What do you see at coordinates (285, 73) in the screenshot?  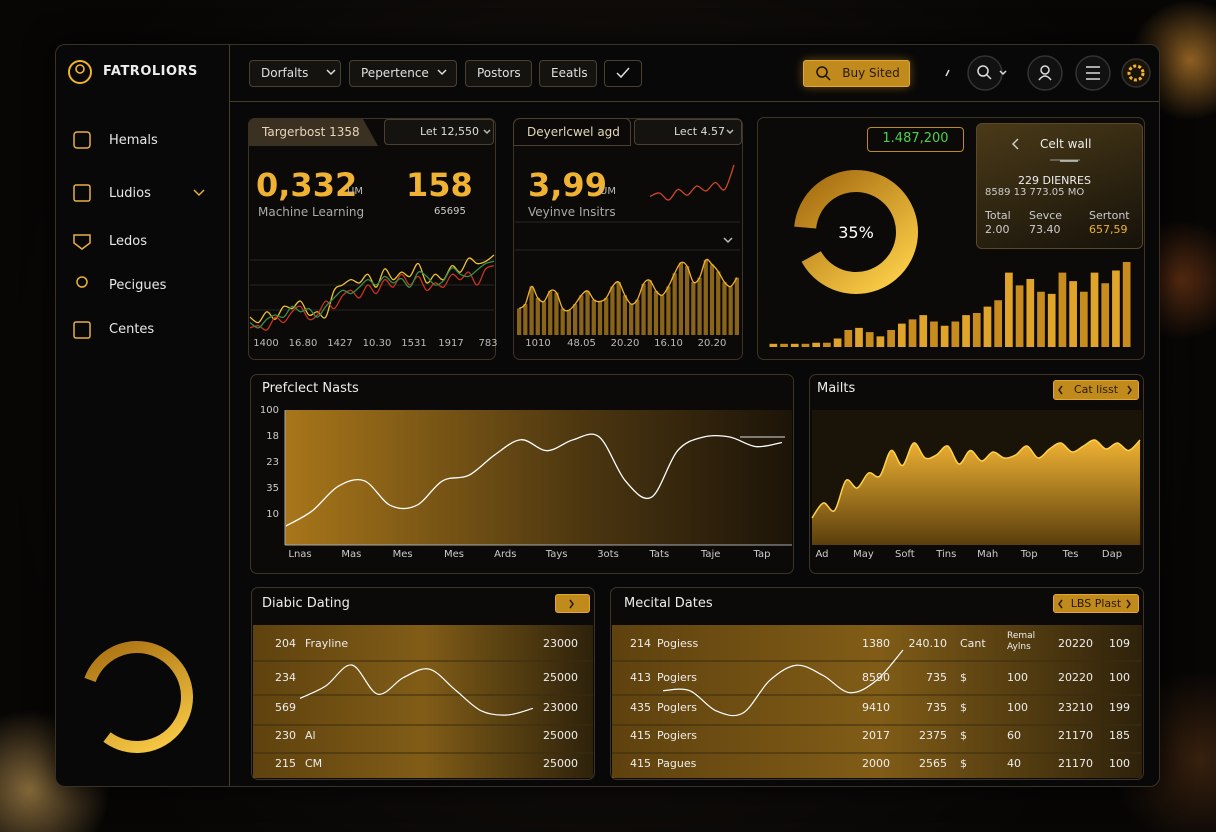 I see `filter-label: Dorfalts` at bounding box center [285, 73].